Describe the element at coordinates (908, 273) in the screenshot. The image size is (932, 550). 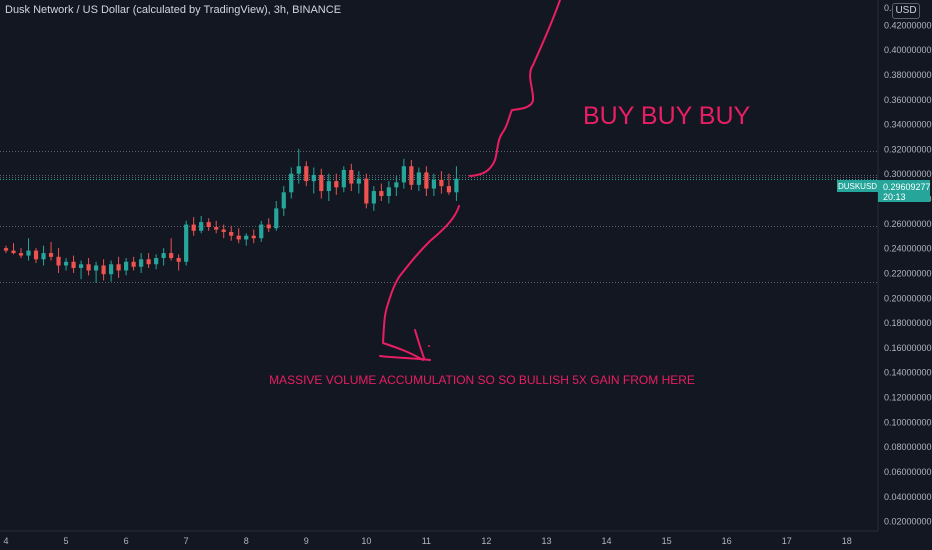
I see `price-tick-label: 0.22000000` at that location.